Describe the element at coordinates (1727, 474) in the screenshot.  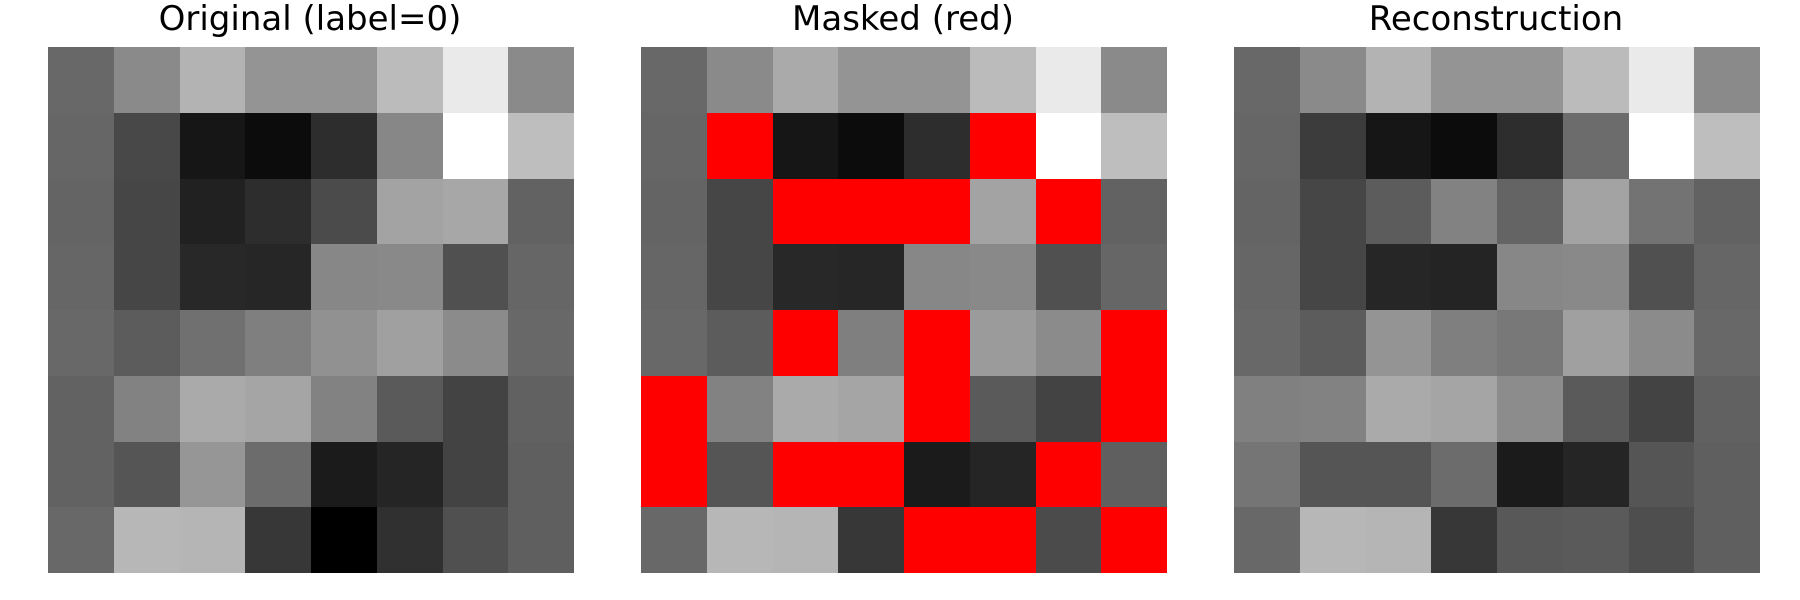
I see `pixel-cell-r6-c7` at that location.